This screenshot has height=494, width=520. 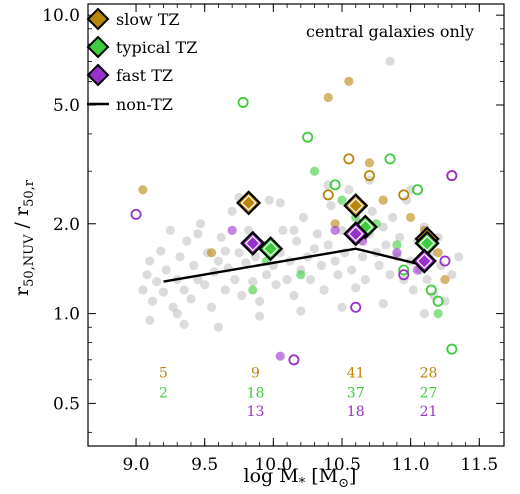 What do you see at coordinates (429, 412) in the screenshot?
I see `fast-count-label: 21` at bounding box center [429, 412].